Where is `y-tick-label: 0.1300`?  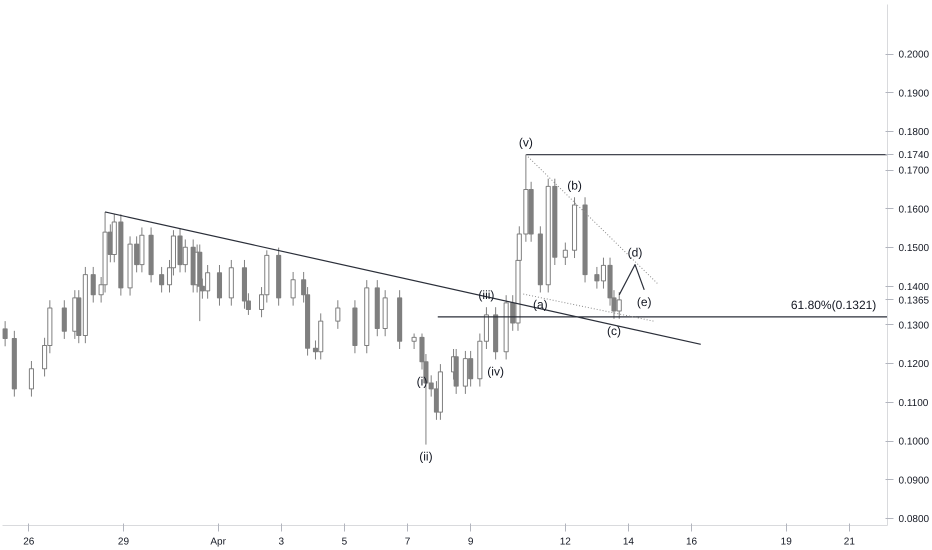 y-tick-label: 0.1300 is located at coordinates (914, 326).